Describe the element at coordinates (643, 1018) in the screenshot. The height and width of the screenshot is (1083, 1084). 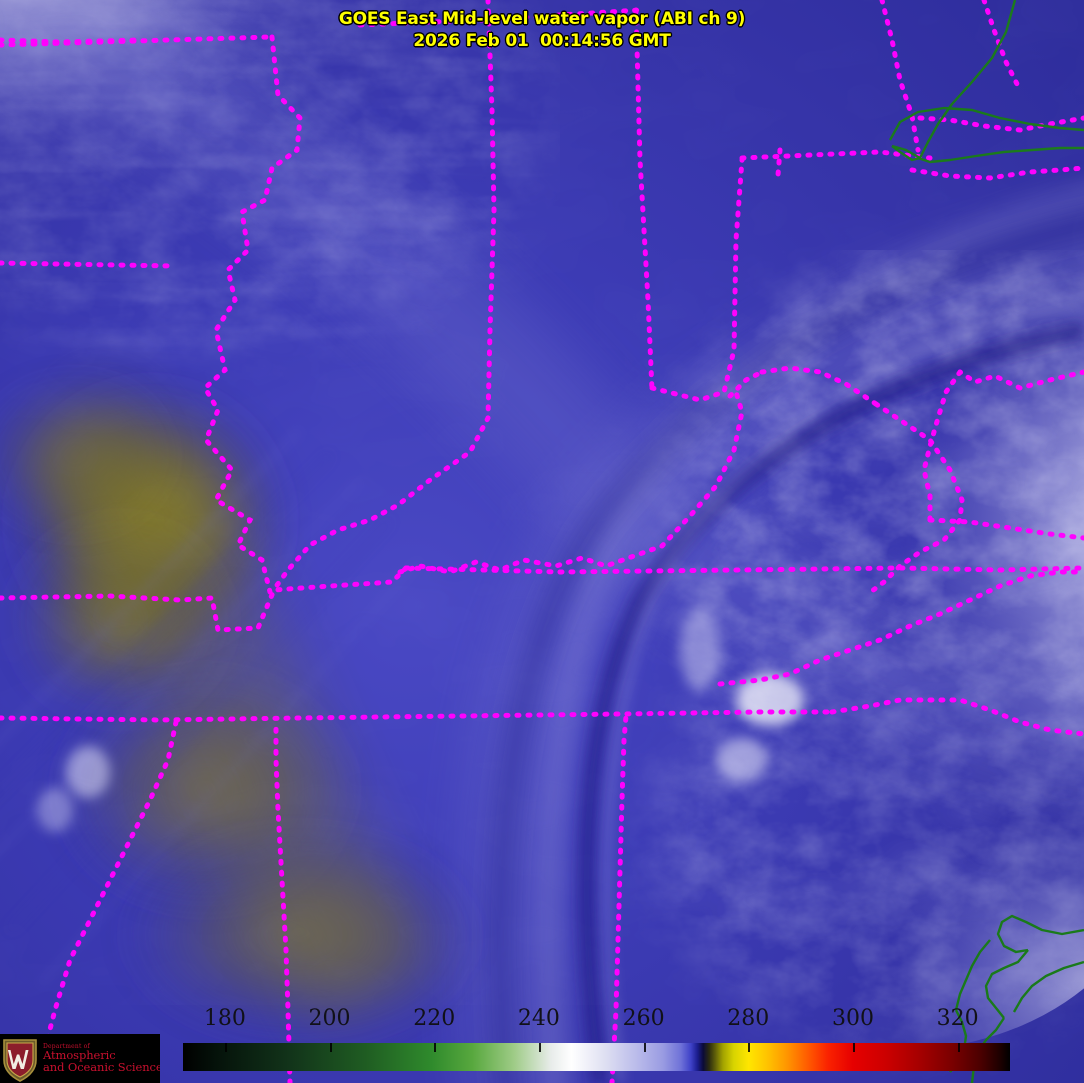
I see `colorbar-tick-label: 260` at that location.